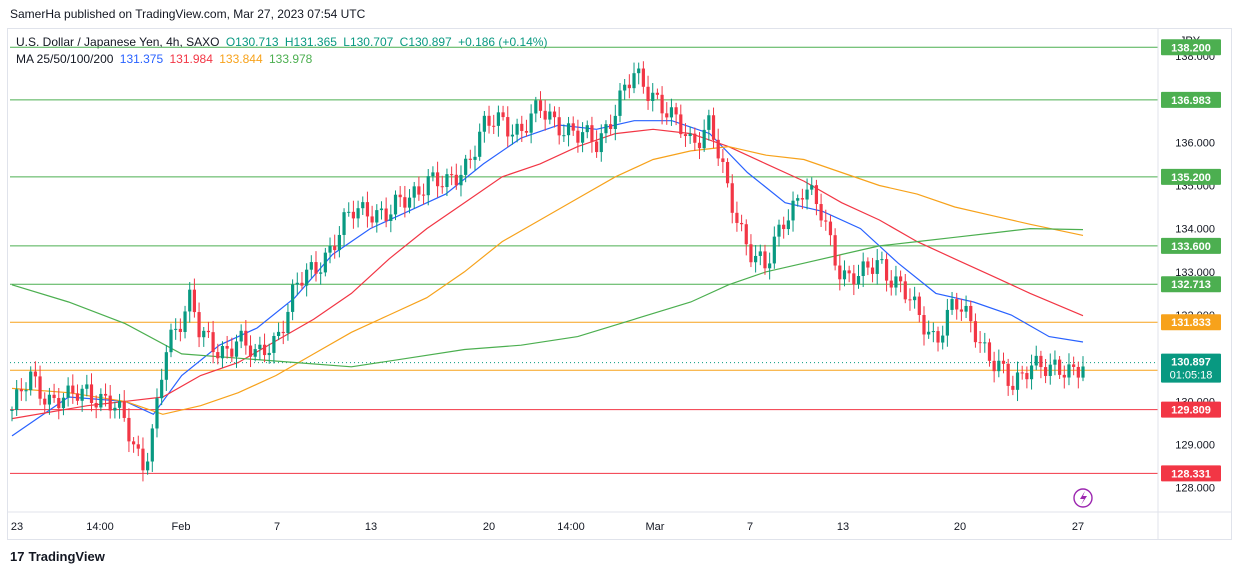  I want to click on flash-icon, so click(1083, 498).